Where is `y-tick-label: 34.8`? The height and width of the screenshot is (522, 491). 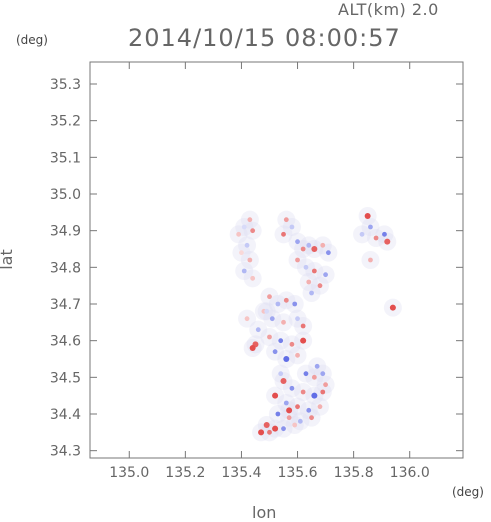
y-tick-label: 34.8 is located at coordinates (65, 268).